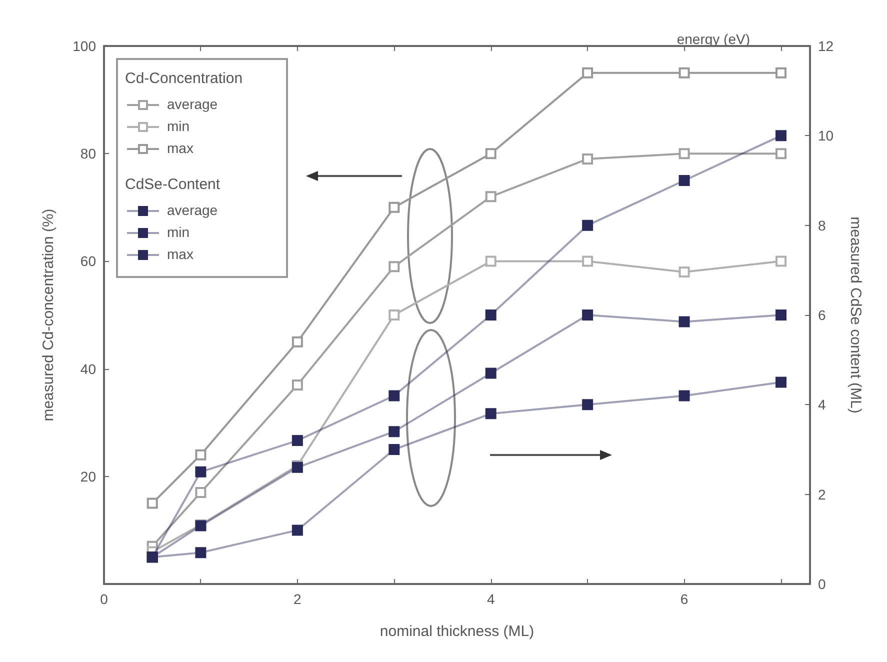 The height and width of the screenshot is (662, 887). Describe the element at coordinates (48, 315) in the screenshot. I see `y-axis-title: measured Cd-concentration (%)` at that location.